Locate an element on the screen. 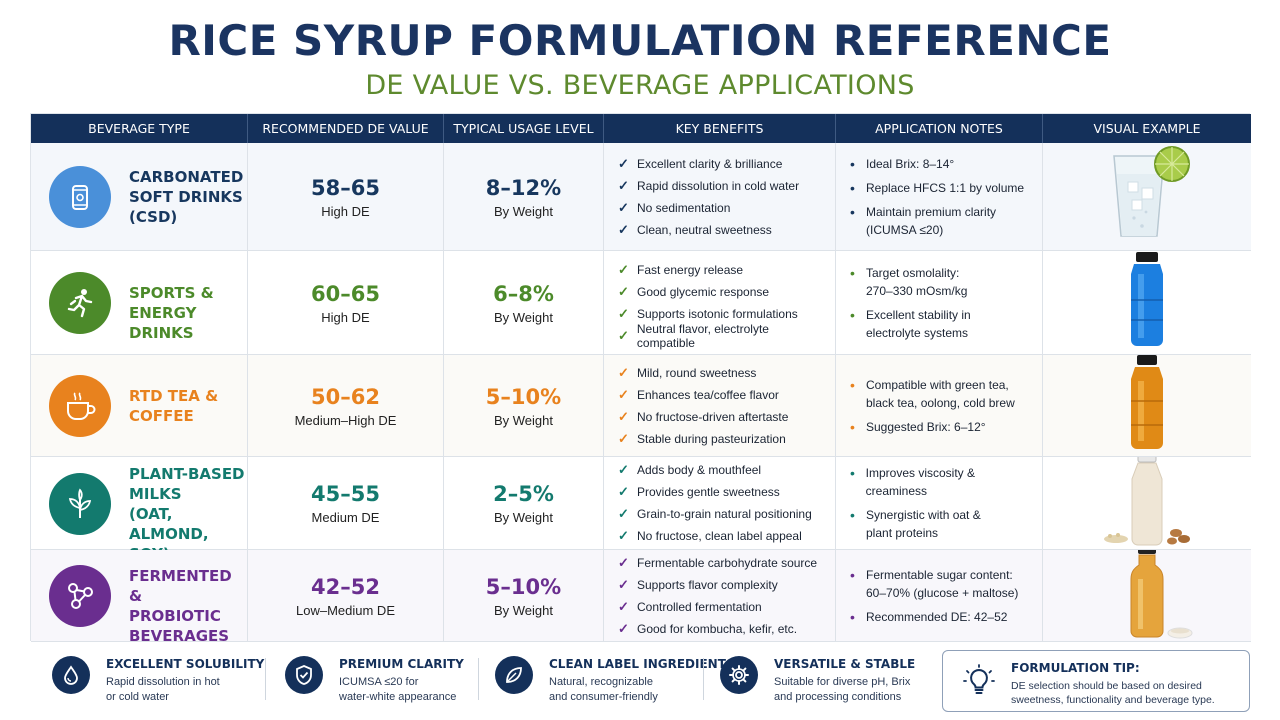 The image size is (1280, 720). note-text: Ideal Brix: 8–14° is located at coordinates (910, 163).